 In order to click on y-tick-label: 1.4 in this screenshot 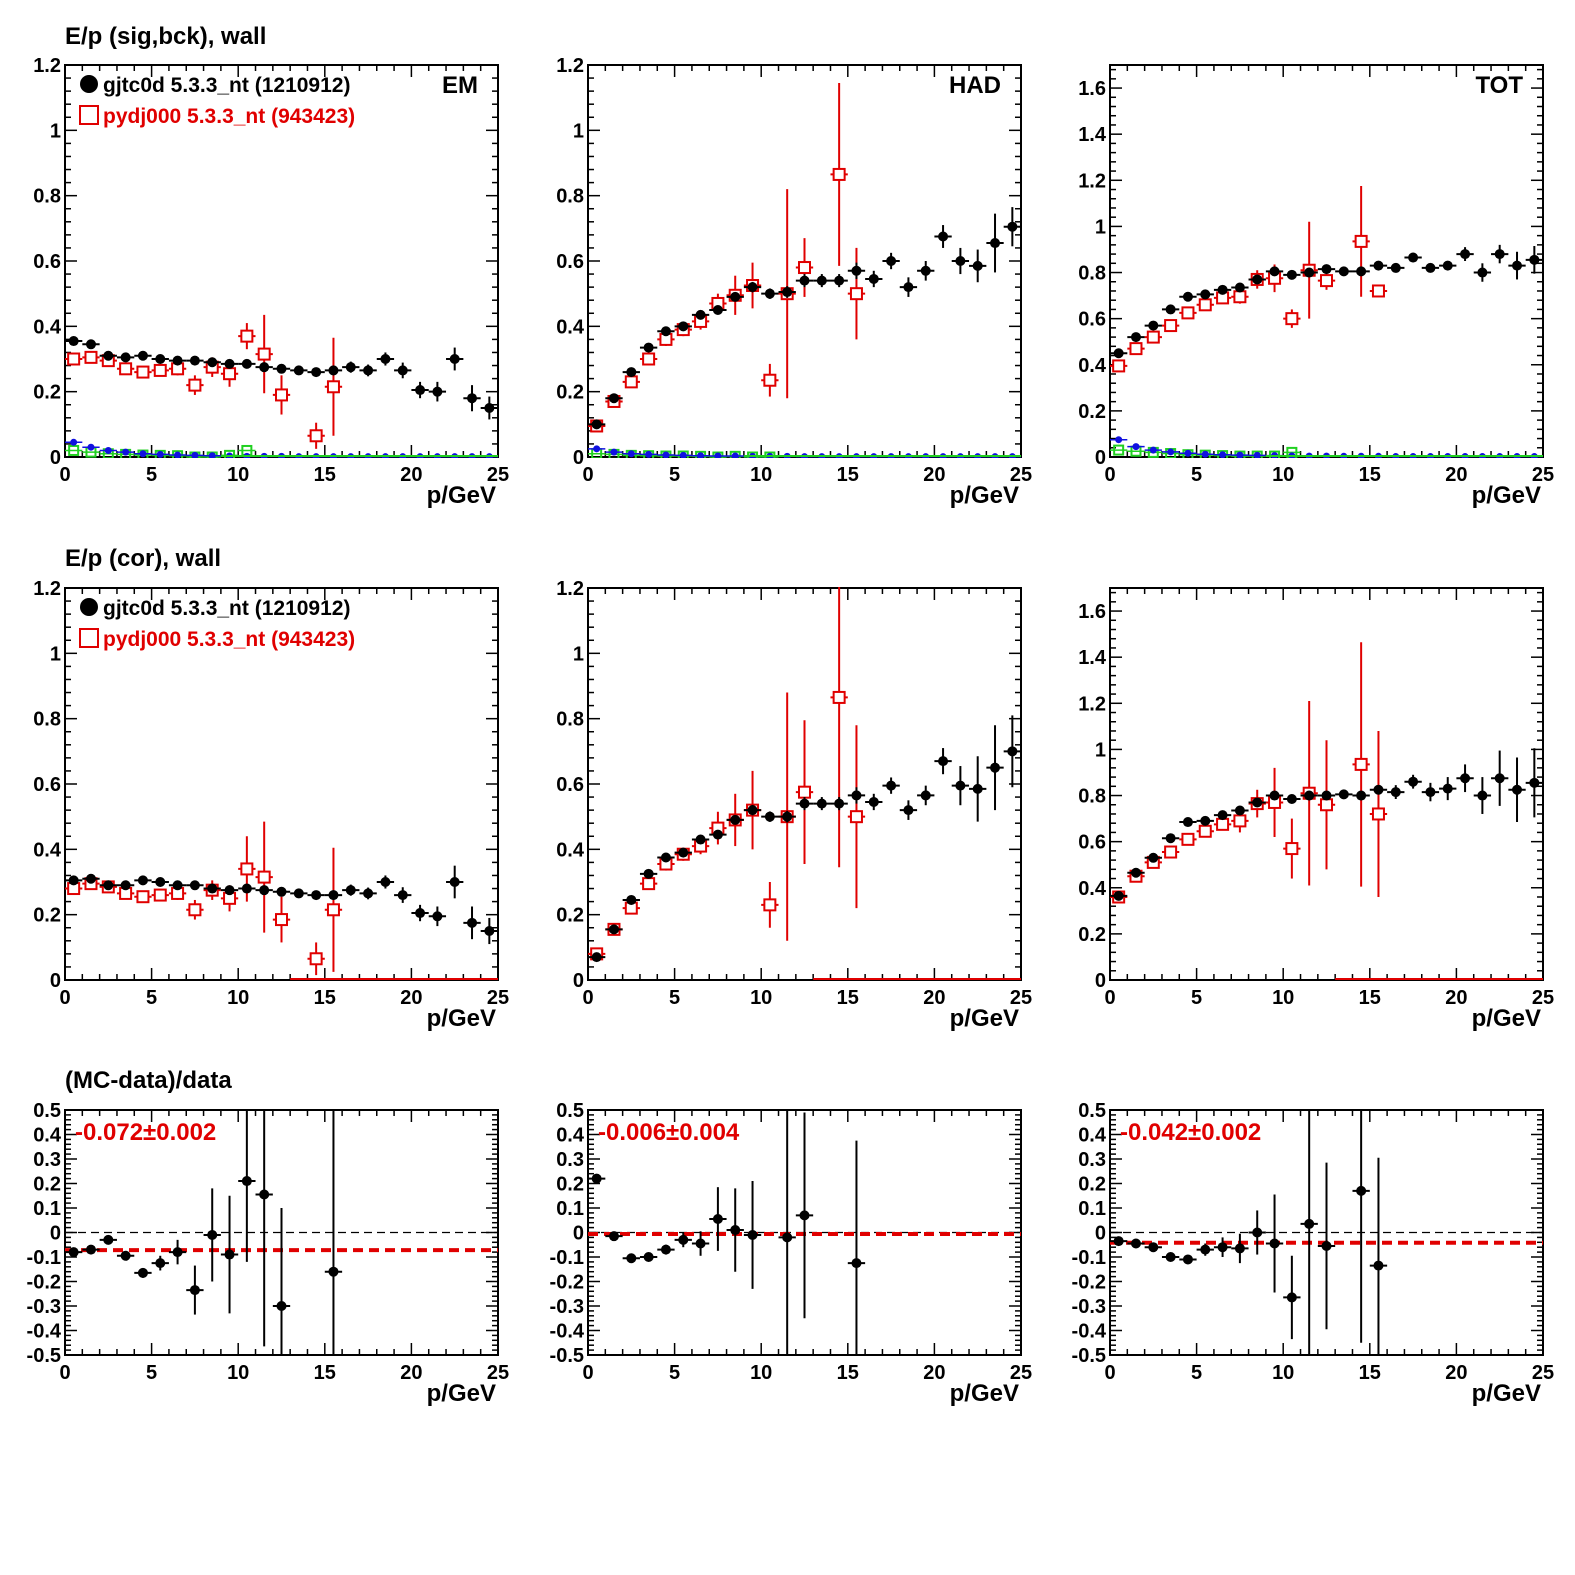, I will do `click(1092, 135)`.